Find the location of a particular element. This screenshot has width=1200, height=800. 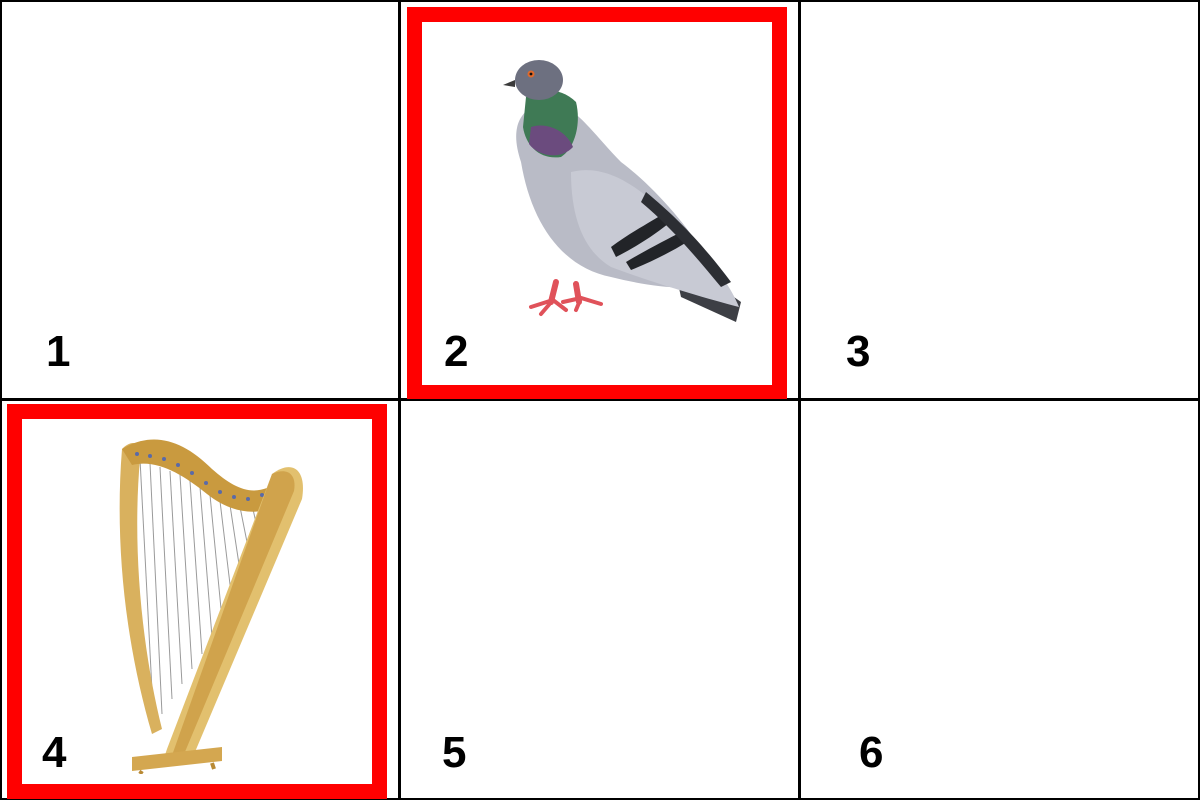

cell-number: 2 is located at coordinates (456, 351).